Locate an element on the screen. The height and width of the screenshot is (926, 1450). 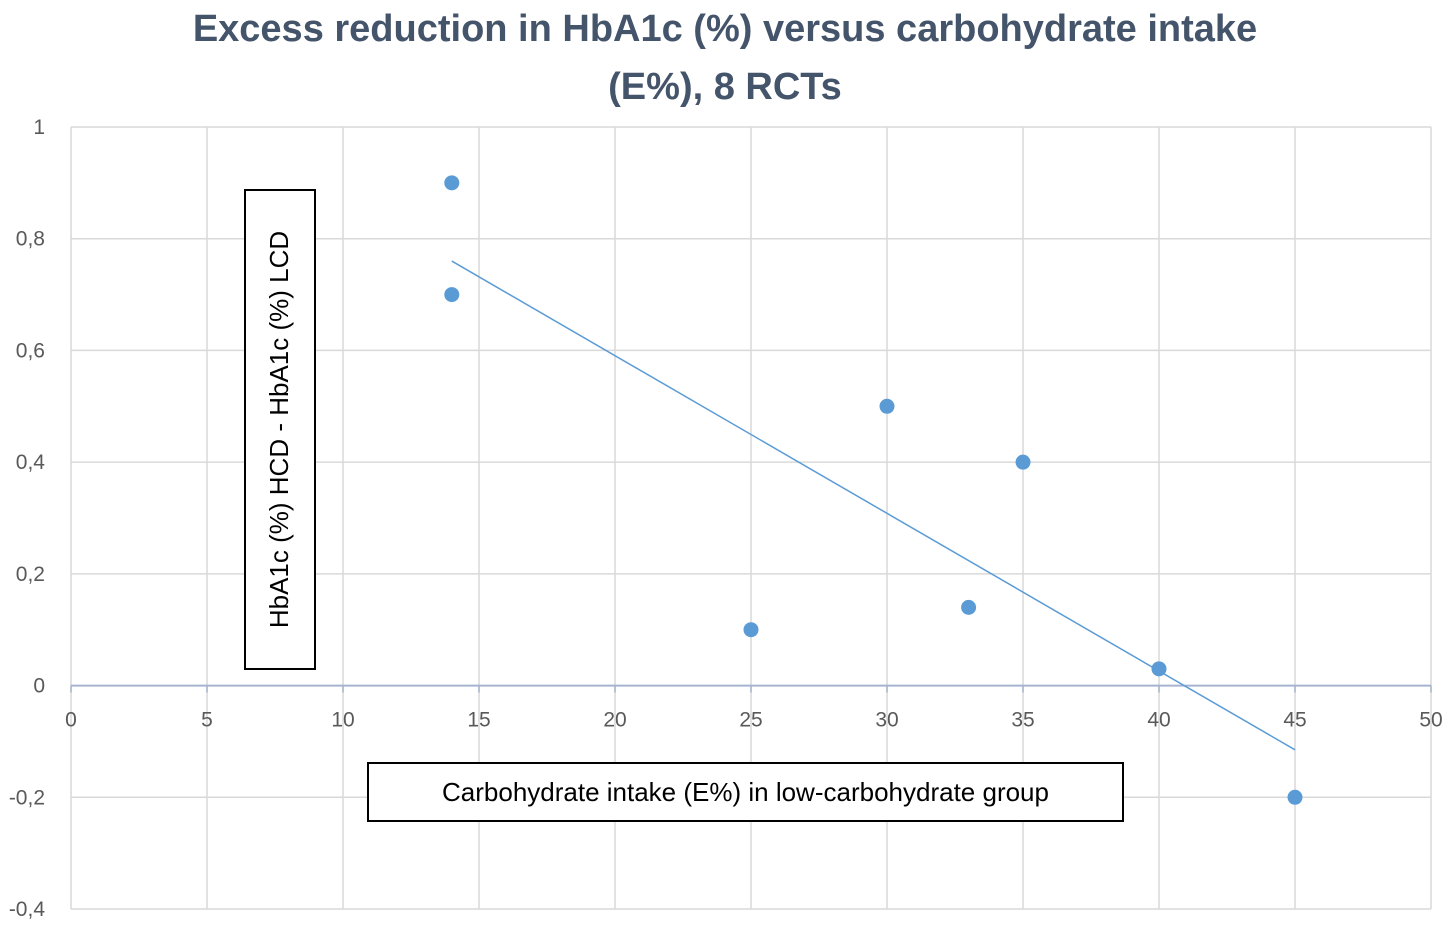
x-tick-label: 45 is located at coordinates (1294, 720).